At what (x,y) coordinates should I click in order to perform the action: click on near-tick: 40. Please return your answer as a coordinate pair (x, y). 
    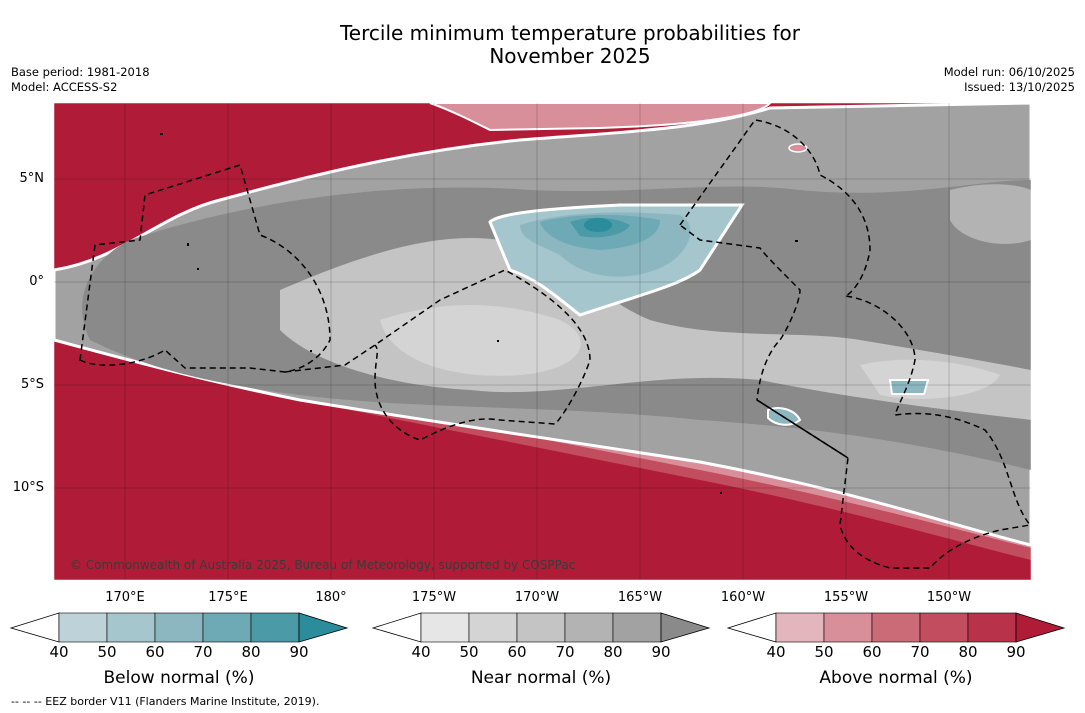
    Looking at the image, I should click on (421, 652).